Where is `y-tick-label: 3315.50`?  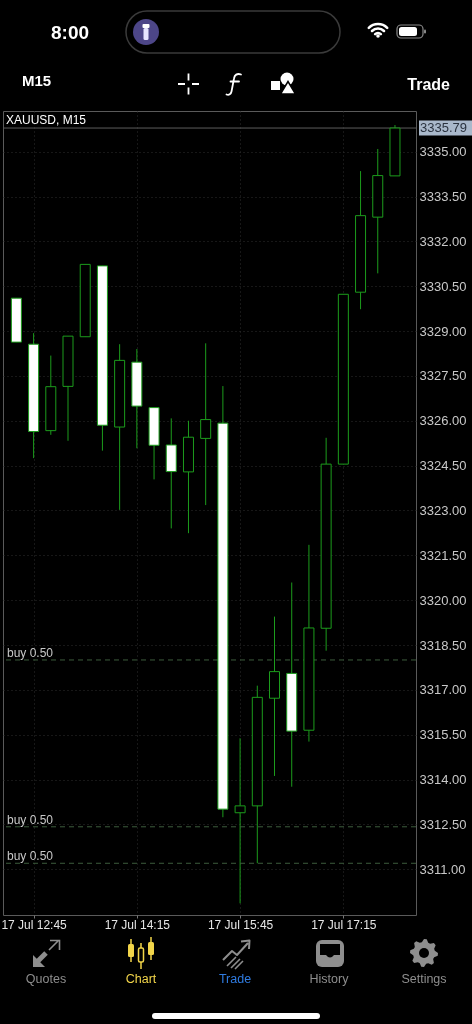
y-tick-label: 3315.50 is located at coordinates (443, 735).